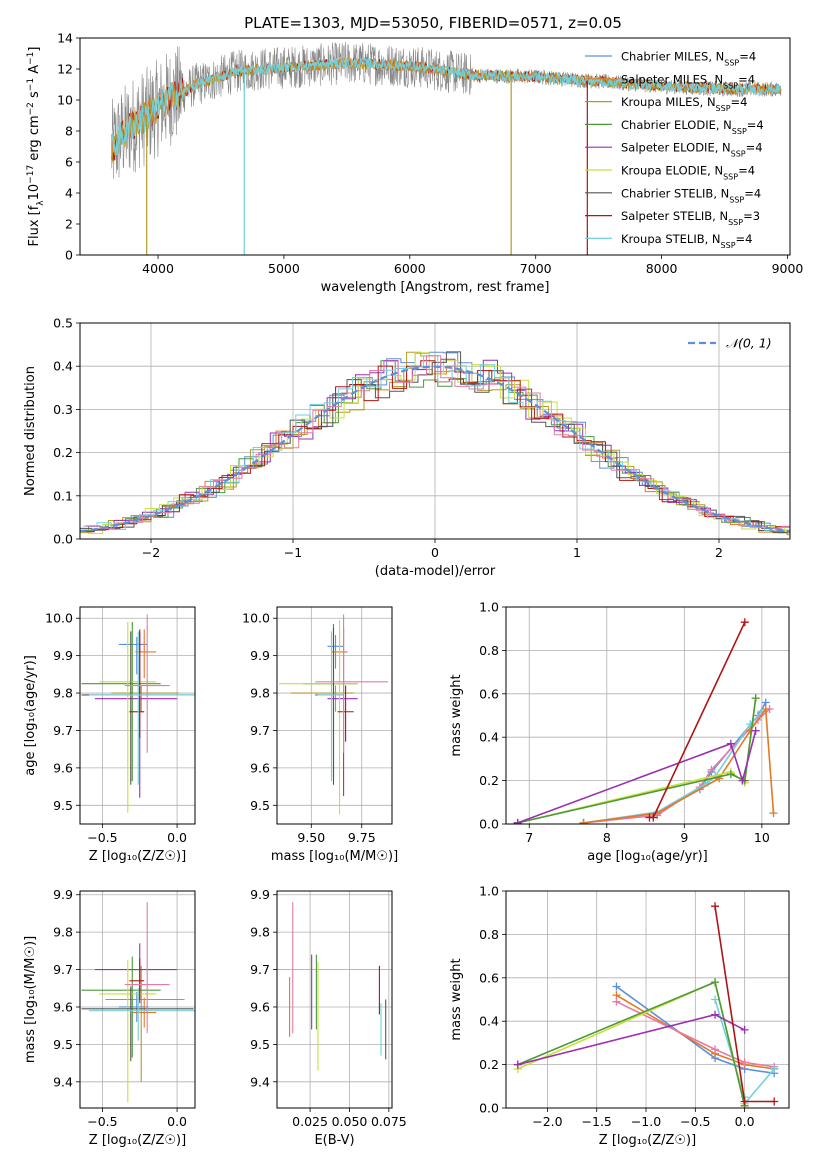 The width and height of the screenshot is (819, 1170). Describe the element at coordinates (692, 150) in the screenshot. I see `legend-entry: Salpeter ELODIE, NSSP=4` at that location.